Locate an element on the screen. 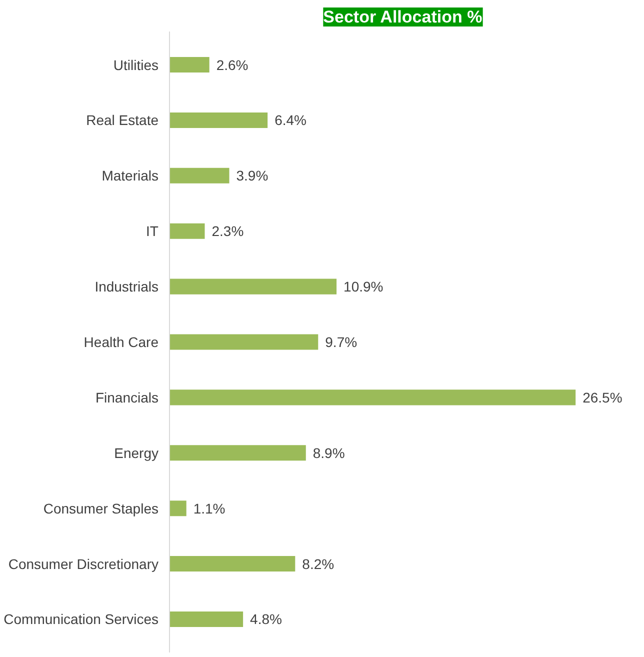  data-label: 26.5% is located at coordinates (602, 397).